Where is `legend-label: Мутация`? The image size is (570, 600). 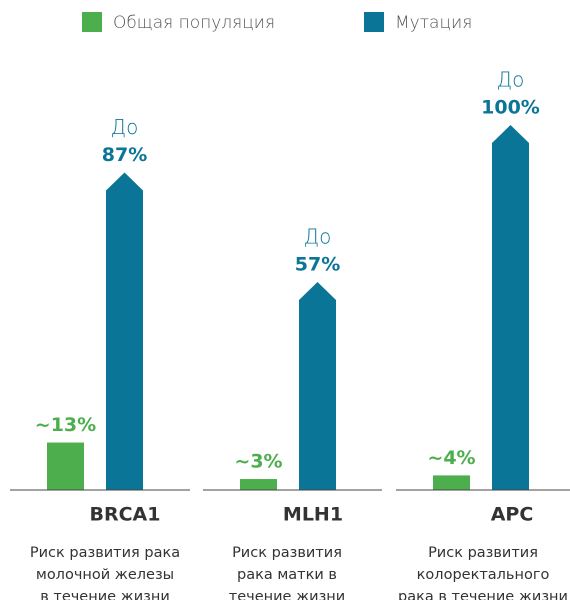
legend-label: Мутация is located at coordinates (433, 23).